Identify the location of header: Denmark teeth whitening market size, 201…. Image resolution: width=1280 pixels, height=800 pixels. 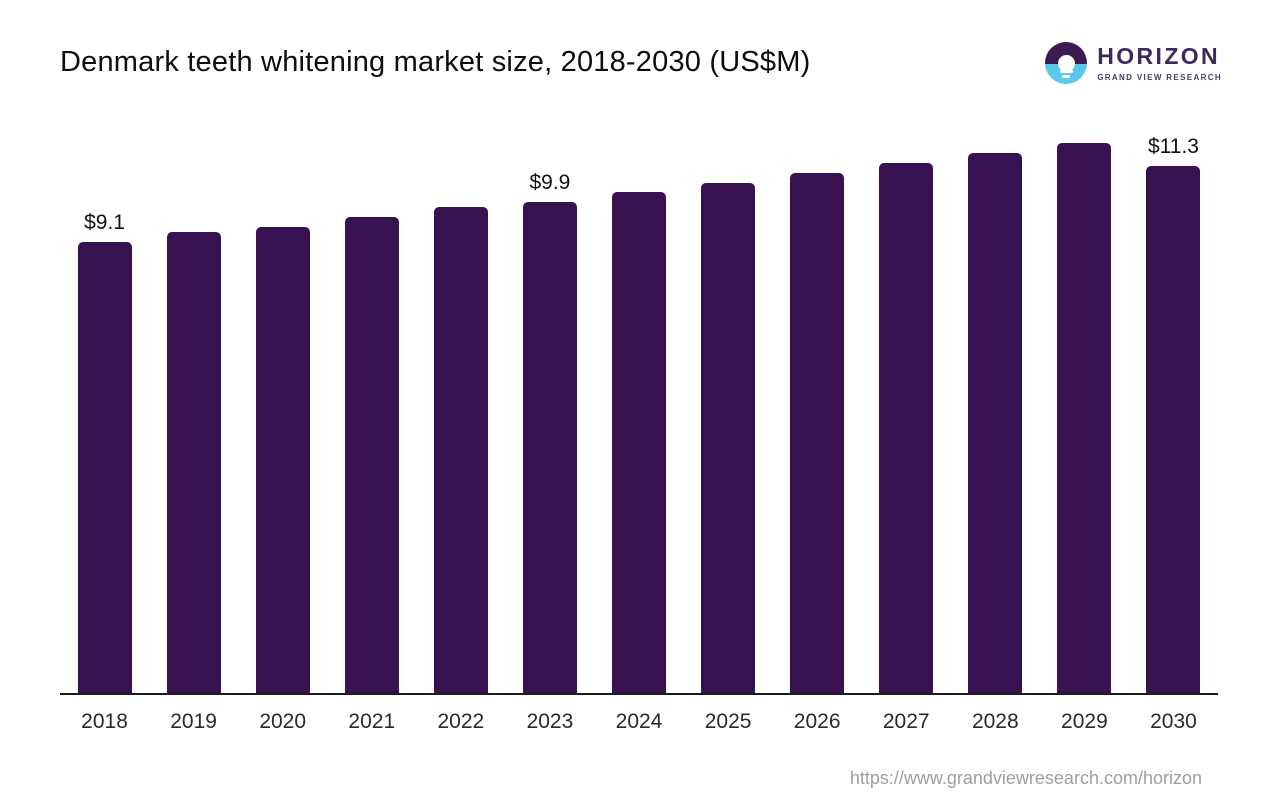
(641, 63).